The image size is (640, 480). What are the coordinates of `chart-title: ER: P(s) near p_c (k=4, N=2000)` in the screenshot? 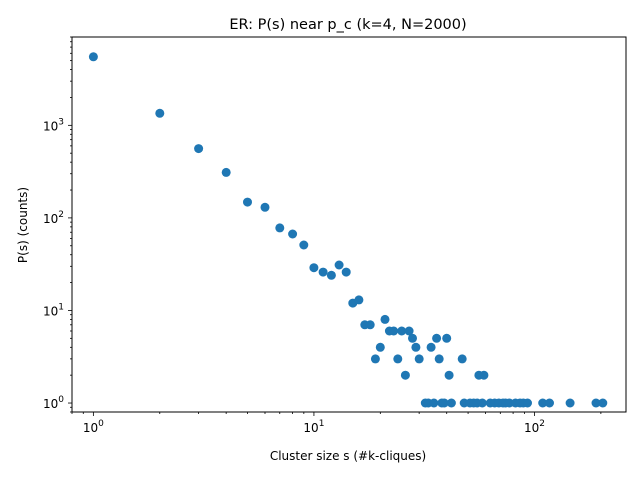 It's located at (347, 25).